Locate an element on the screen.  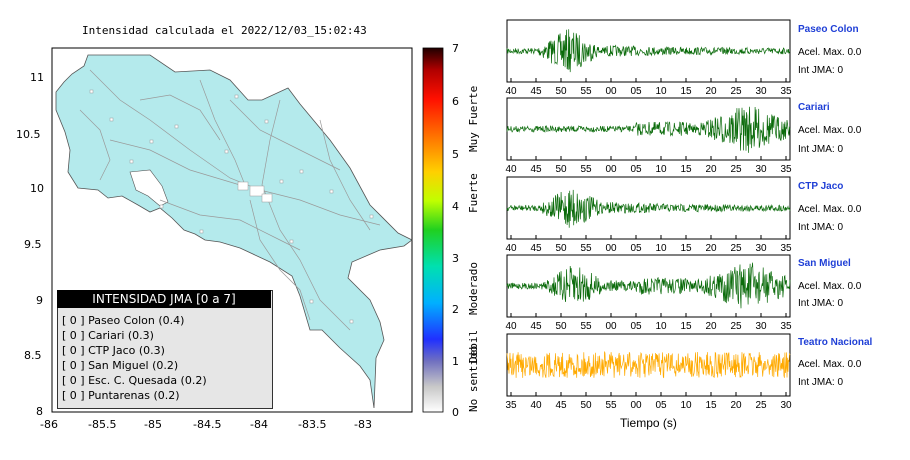
station-name: Cariari is located at coordinates (814, 107).